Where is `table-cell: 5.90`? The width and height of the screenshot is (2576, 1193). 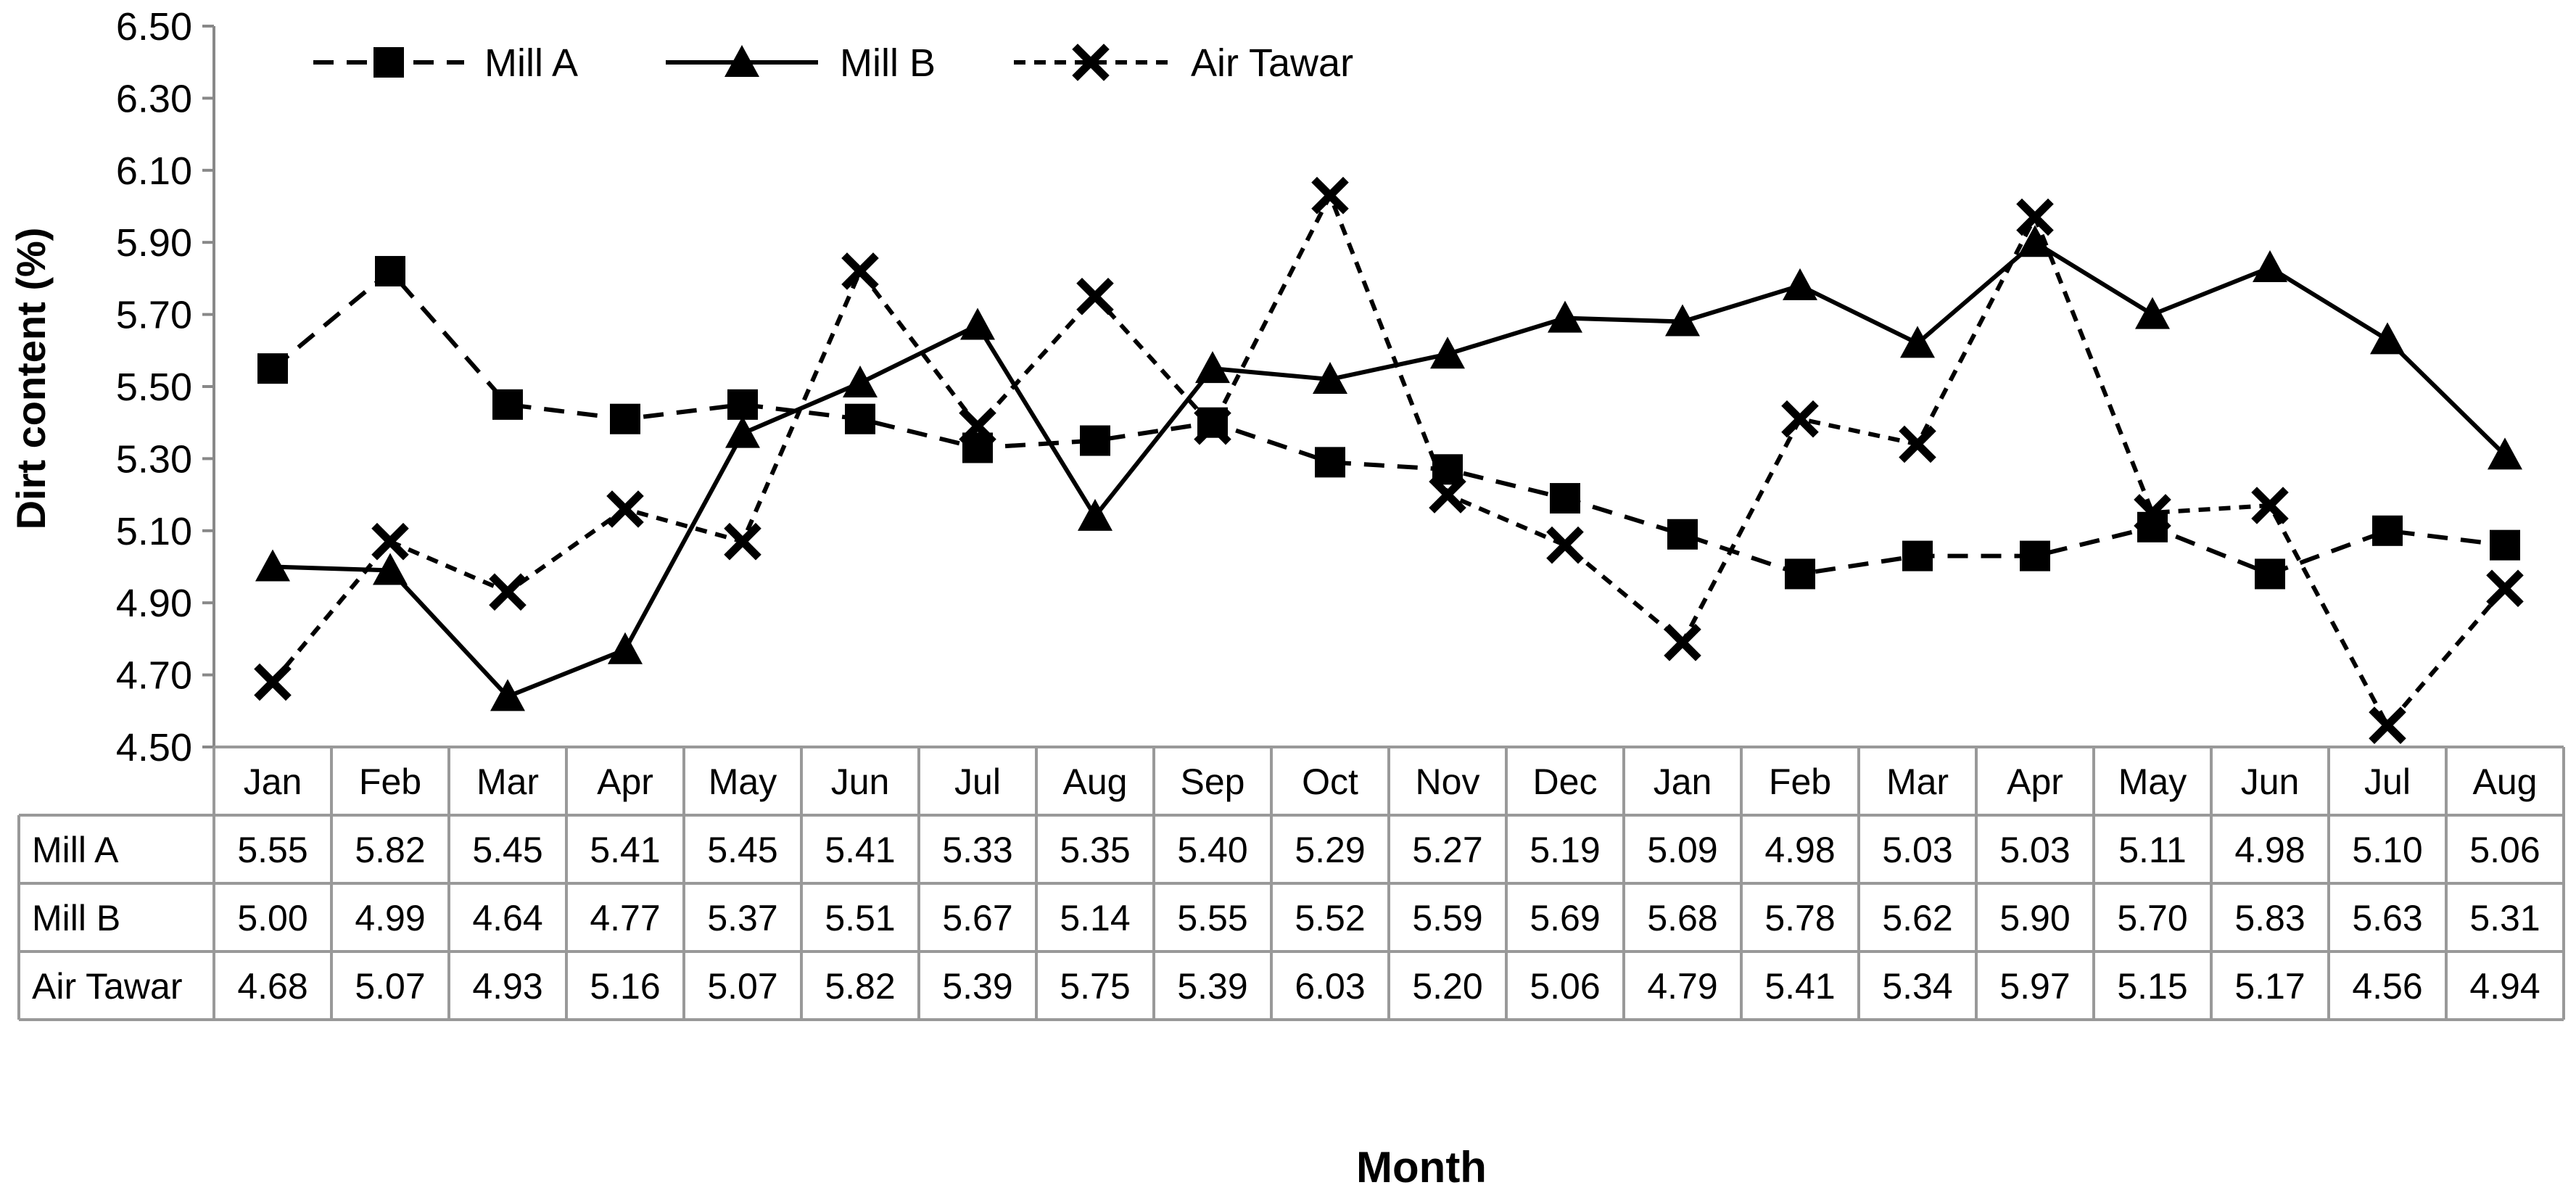 table-cell: 5.90 is located at coordinates (2035, 918).